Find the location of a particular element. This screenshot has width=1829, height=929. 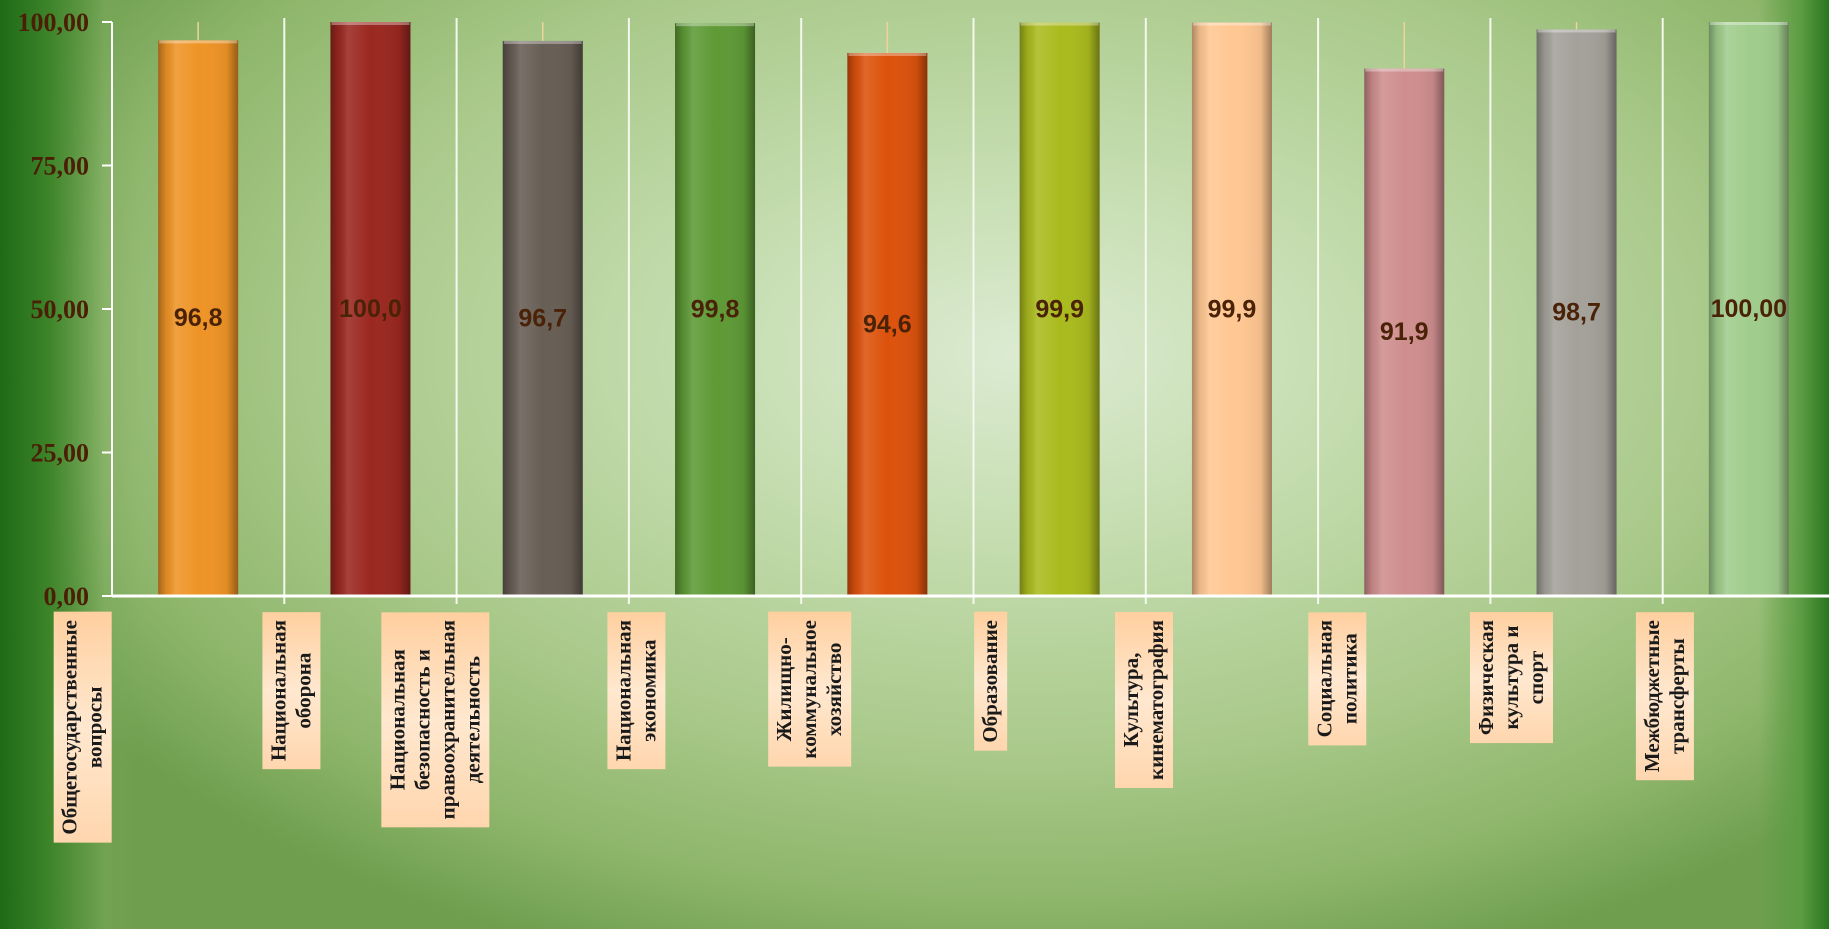

y-tick-label: 75,00 is located at coordinates (60, 166).